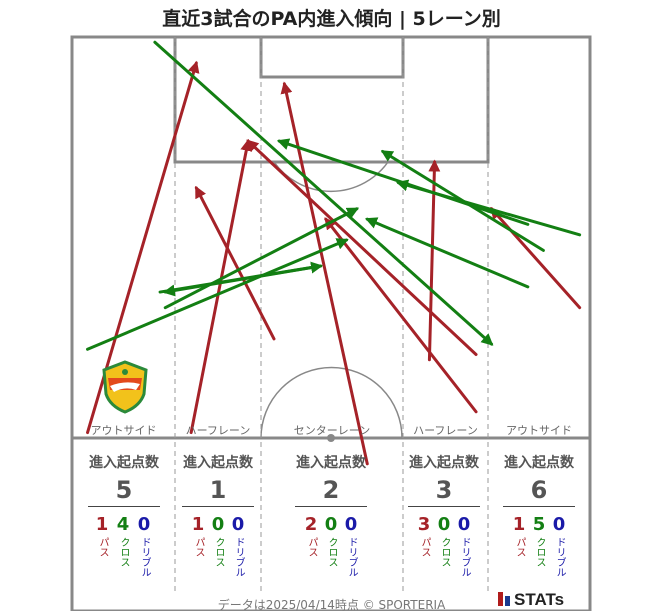  I want to click on stats-logo: STATs, so click(531, 600).